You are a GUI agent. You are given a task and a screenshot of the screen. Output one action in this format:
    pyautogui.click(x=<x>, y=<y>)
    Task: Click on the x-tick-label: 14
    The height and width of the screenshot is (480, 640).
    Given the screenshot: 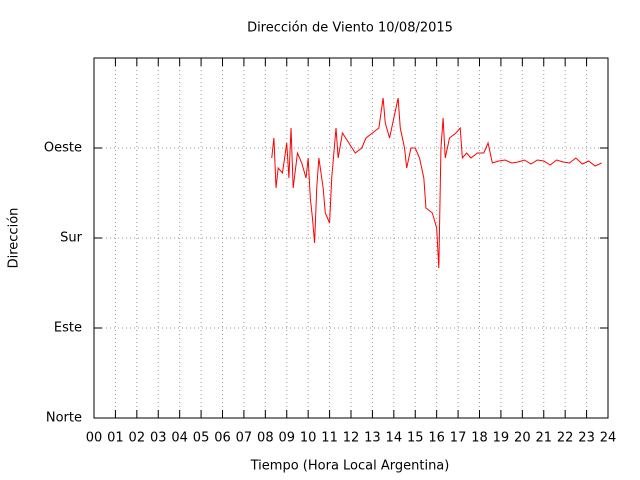 What is the action you would take?
    pyautogui.click(x=394, y=438)
    